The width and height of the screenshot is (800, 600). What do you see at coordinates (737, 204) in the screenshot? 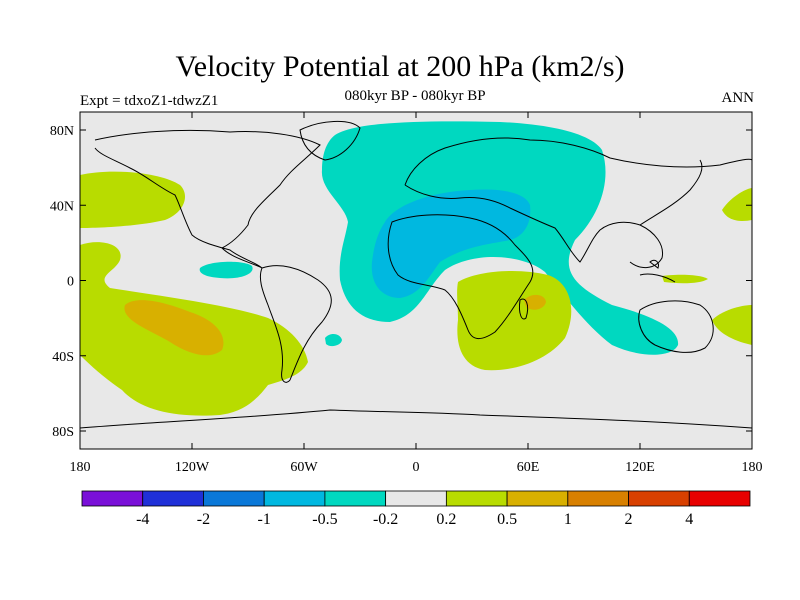
I see `east-edge-positive-region` at bounding box center [737, 204].